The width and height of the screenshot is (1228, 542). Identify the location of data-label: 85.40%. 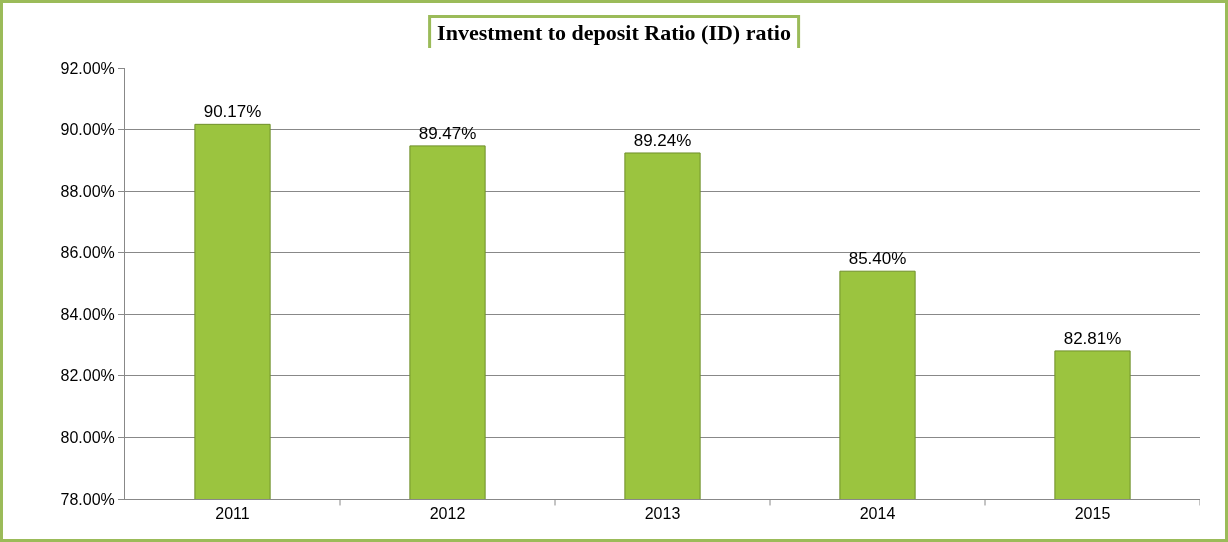
(877, 259).